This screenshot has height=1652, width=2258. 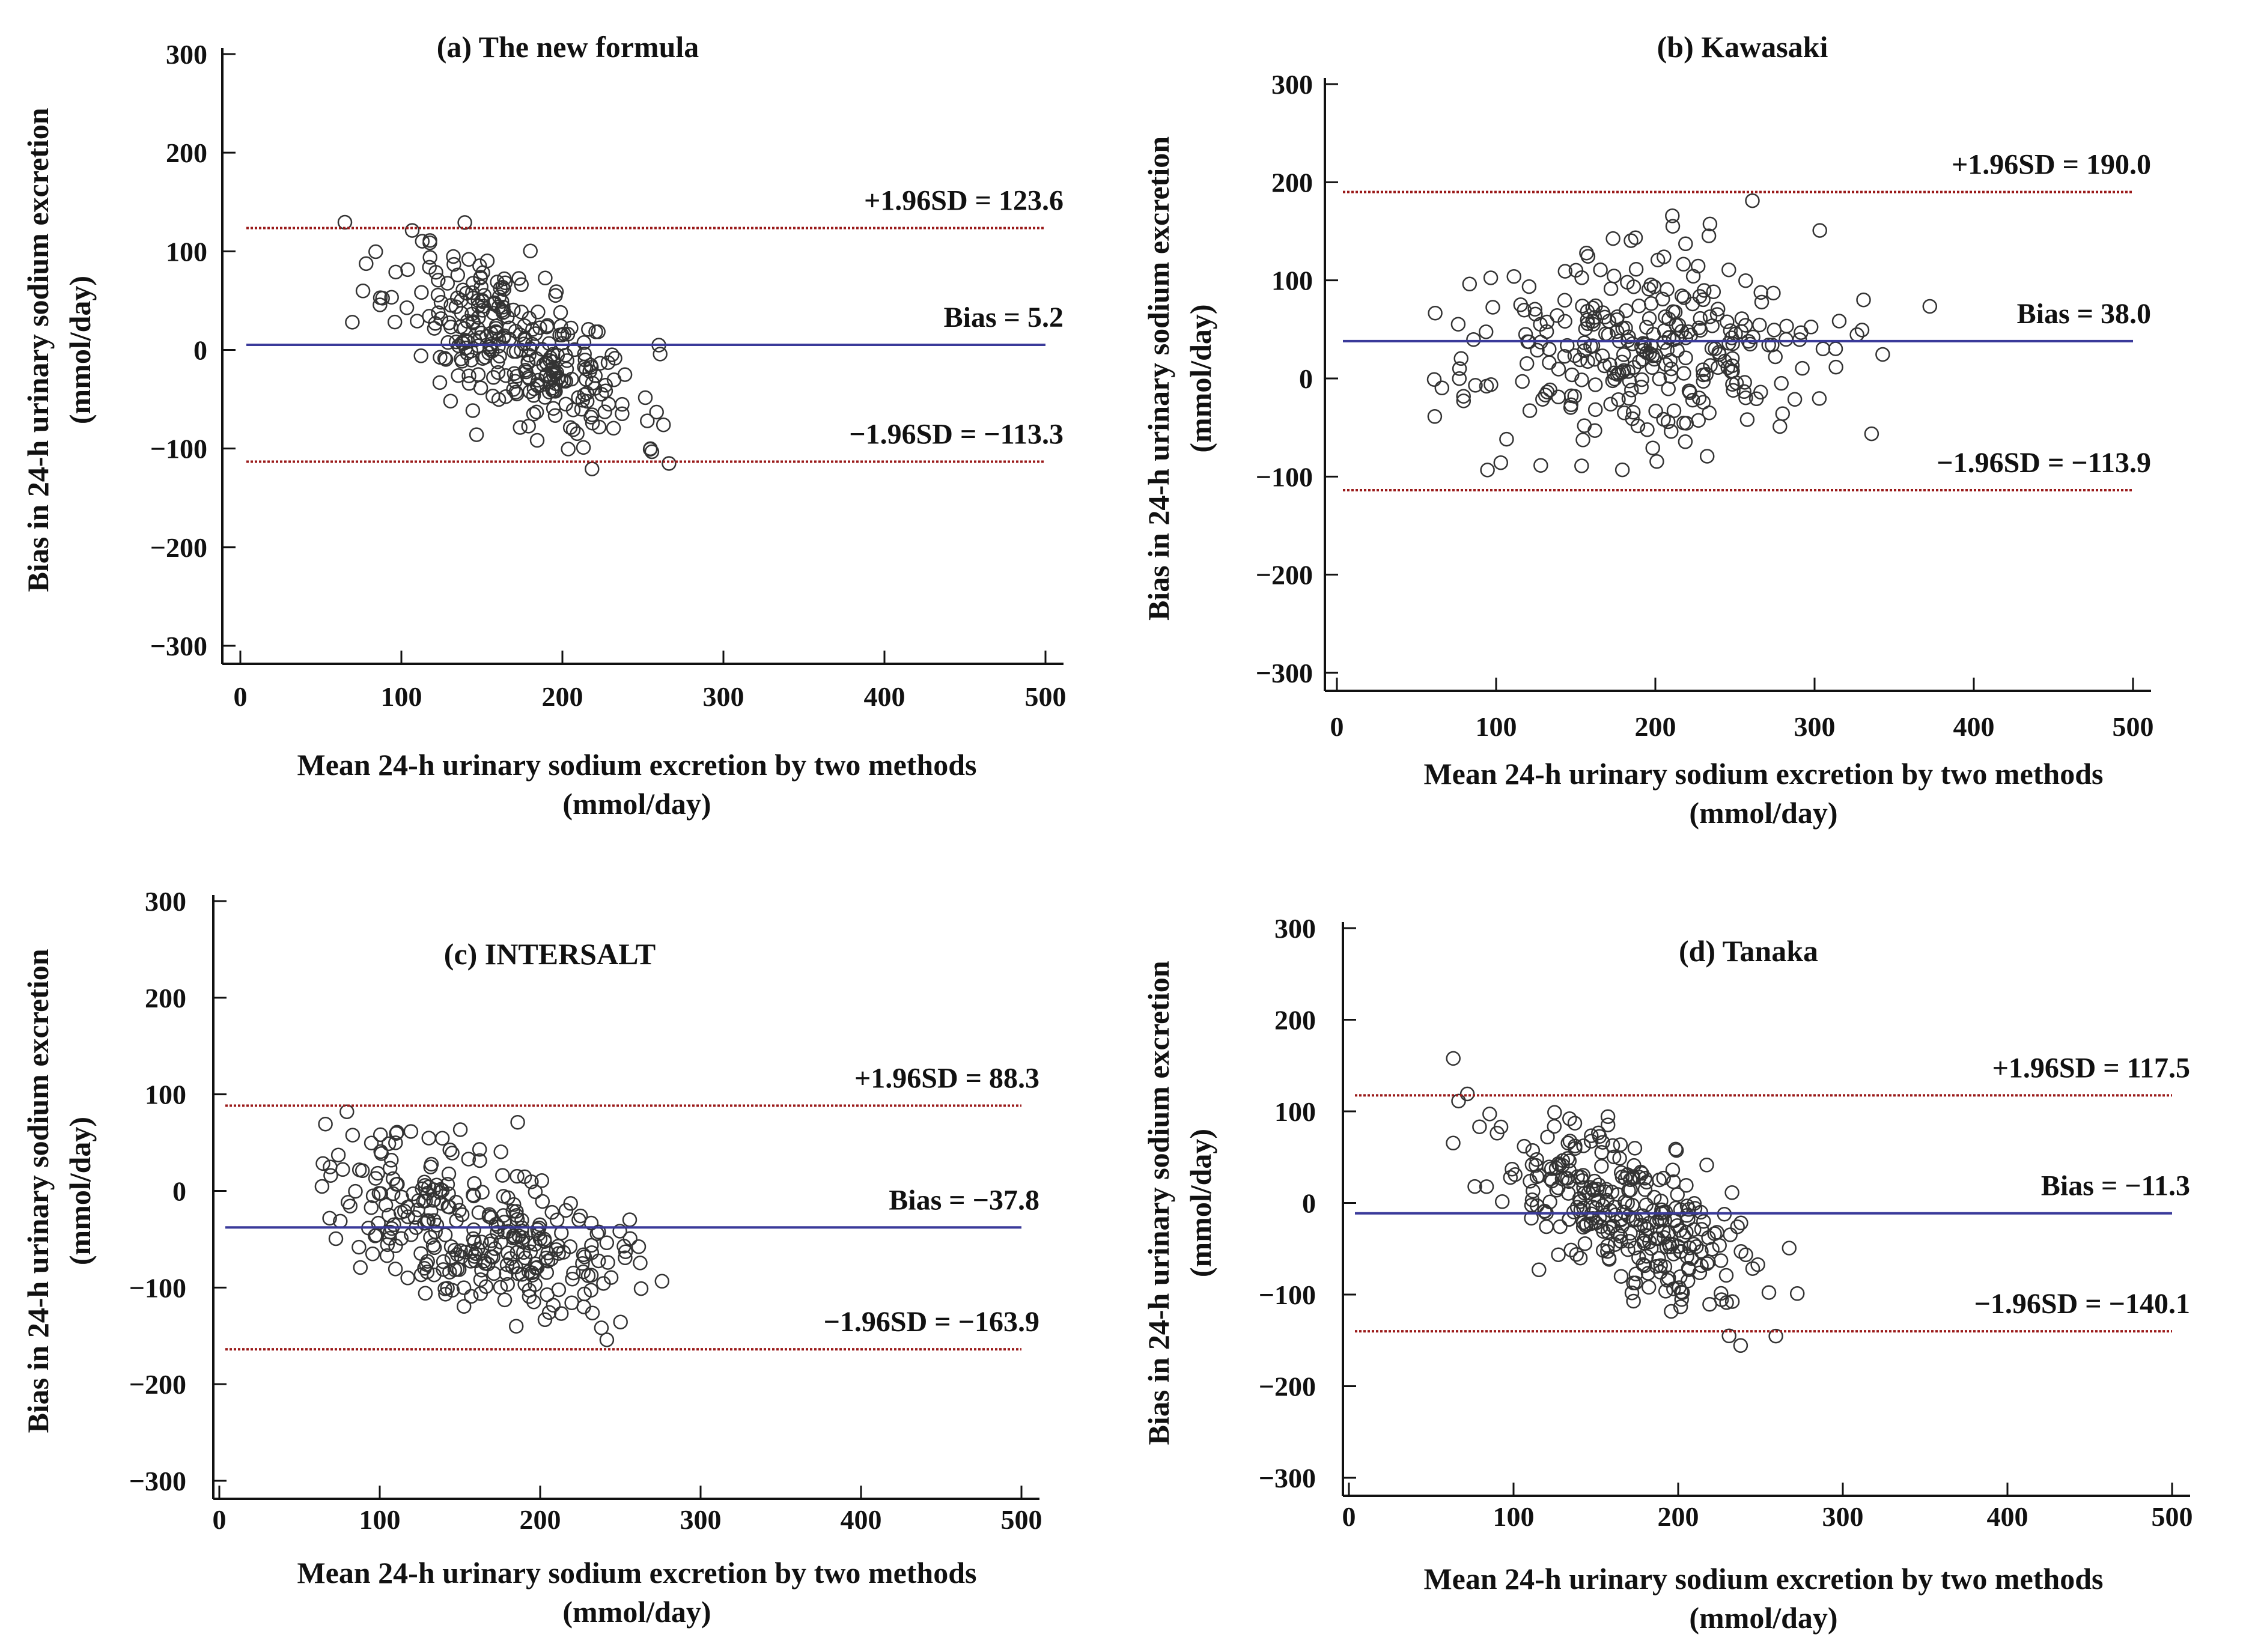 What do you see at coordinates (179, 1191) in the screenshot?
I see `y-tick-label: 0` at bounding box center [179, 1191].